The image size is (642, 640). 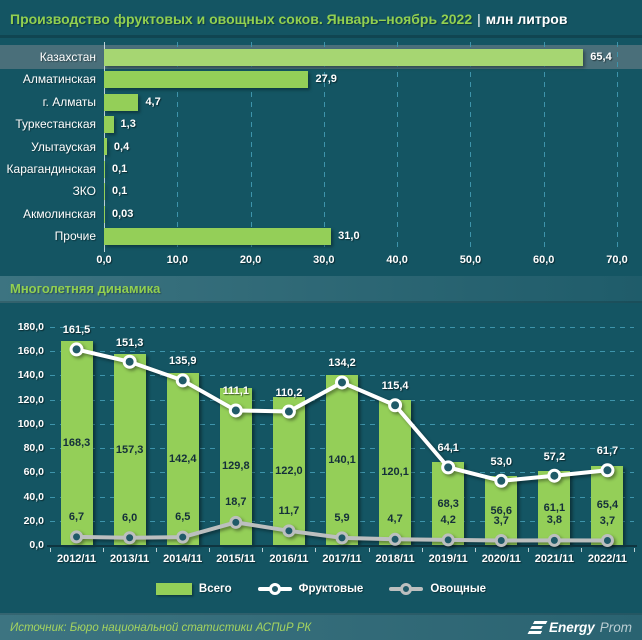 What do you see at coordinates (59, 79) in the screenshot?
I see `category-label: Алматинская` at bounding box center [59, 79].